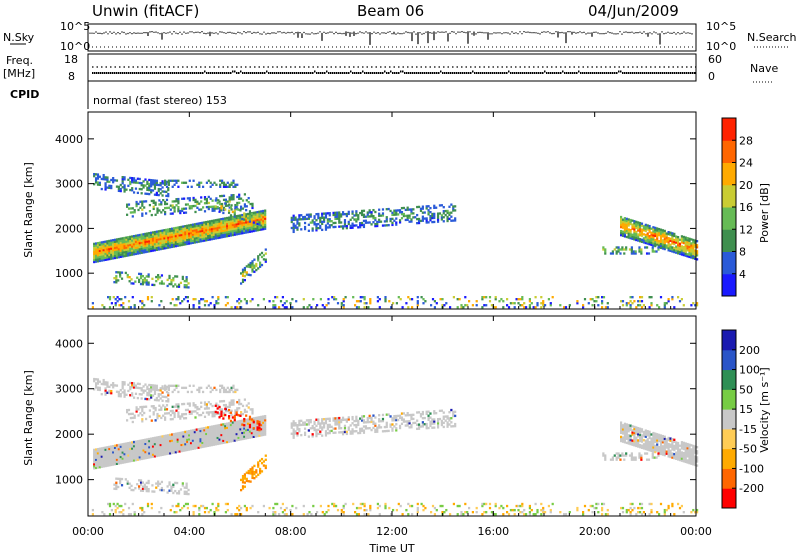 The image size is (800, 554). Describe the element at coordinates (721, 46) in the screenshot. I see `nsky-right-tick-bottom: 10^0` at that location.